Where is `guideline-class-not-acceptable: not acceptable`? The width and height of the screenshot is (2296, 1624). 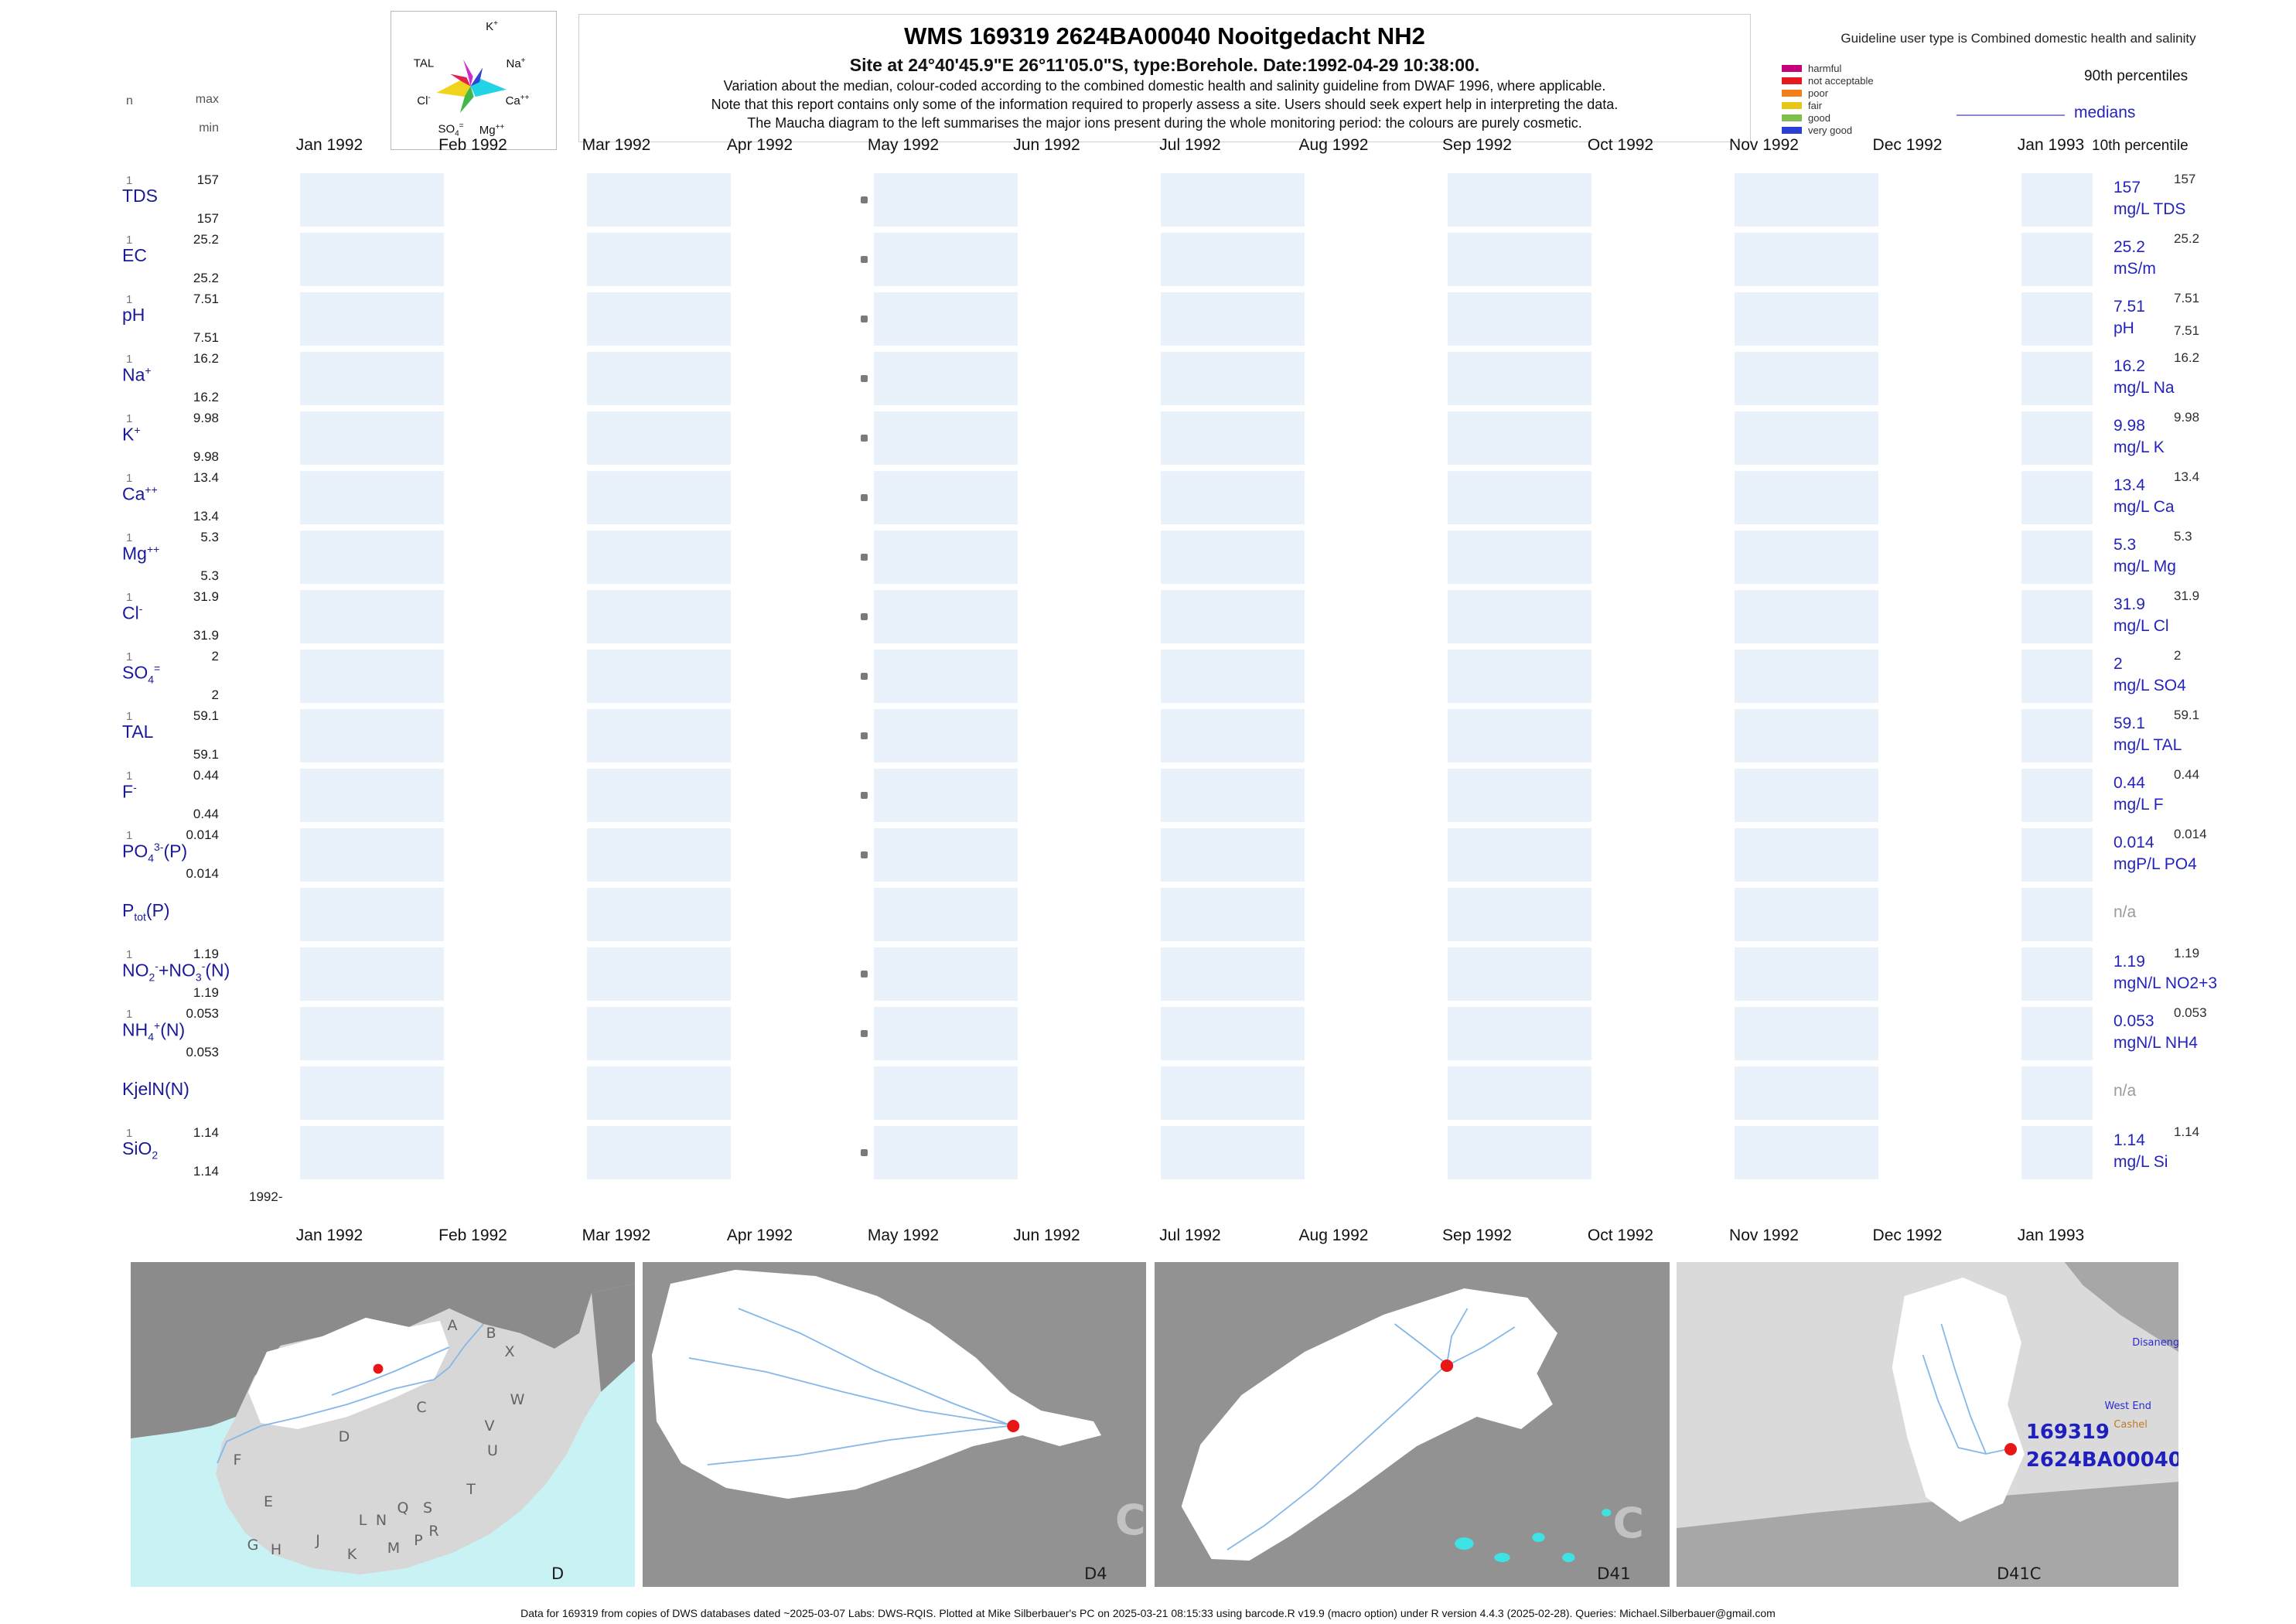
guideline-class-not-acceptable: not acceptable is located at coordinates (1828, 80).